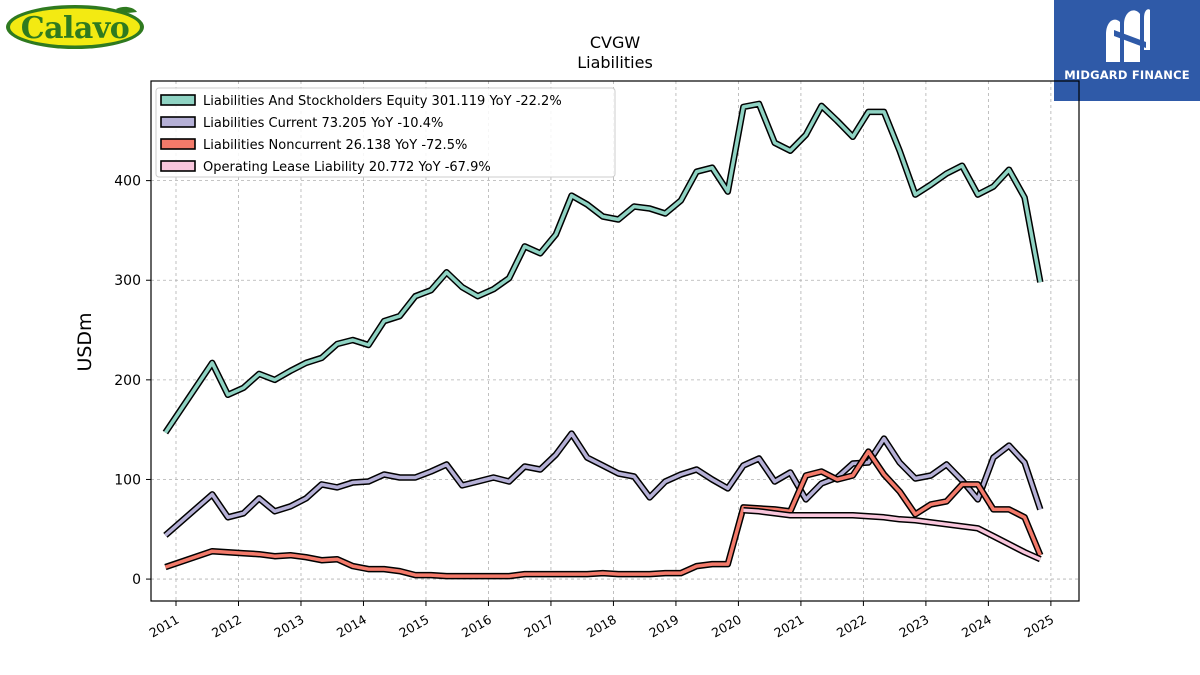 This screenshot has width=1200, height=675. What do you see at coordinates (615, 62) in the screenshot?
I see `chart-subtitle: Liabilities` at bounding box center [615, 62].